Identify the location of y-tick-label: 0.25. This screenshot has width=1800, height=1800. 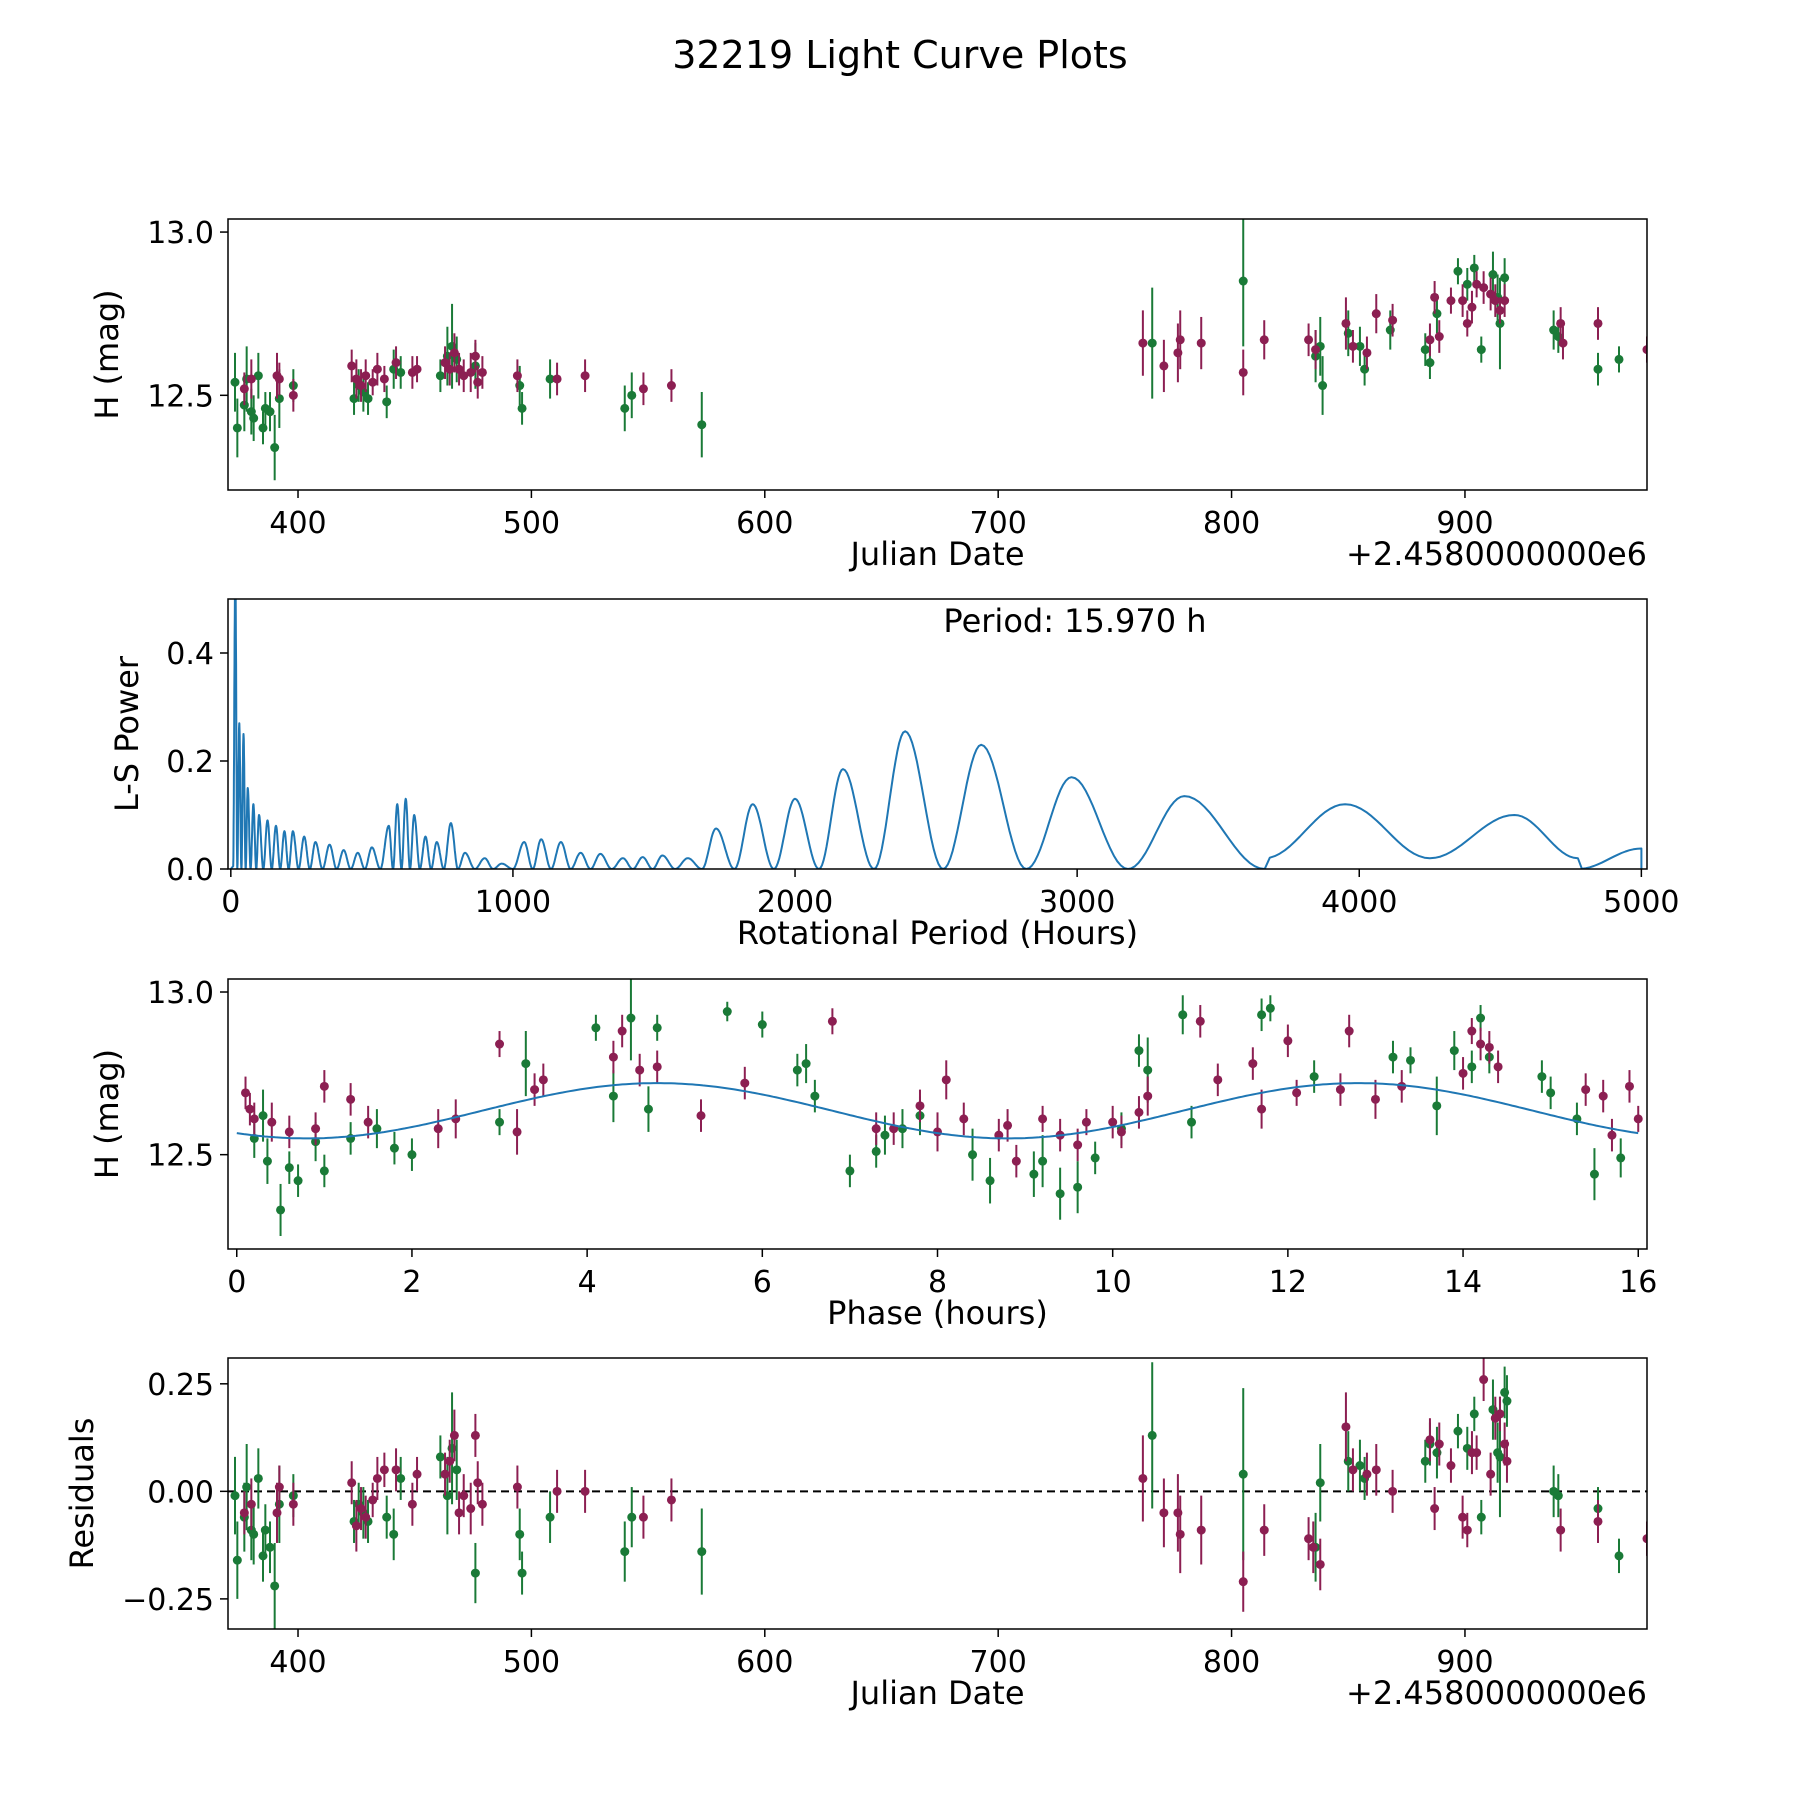
(180, 1385).